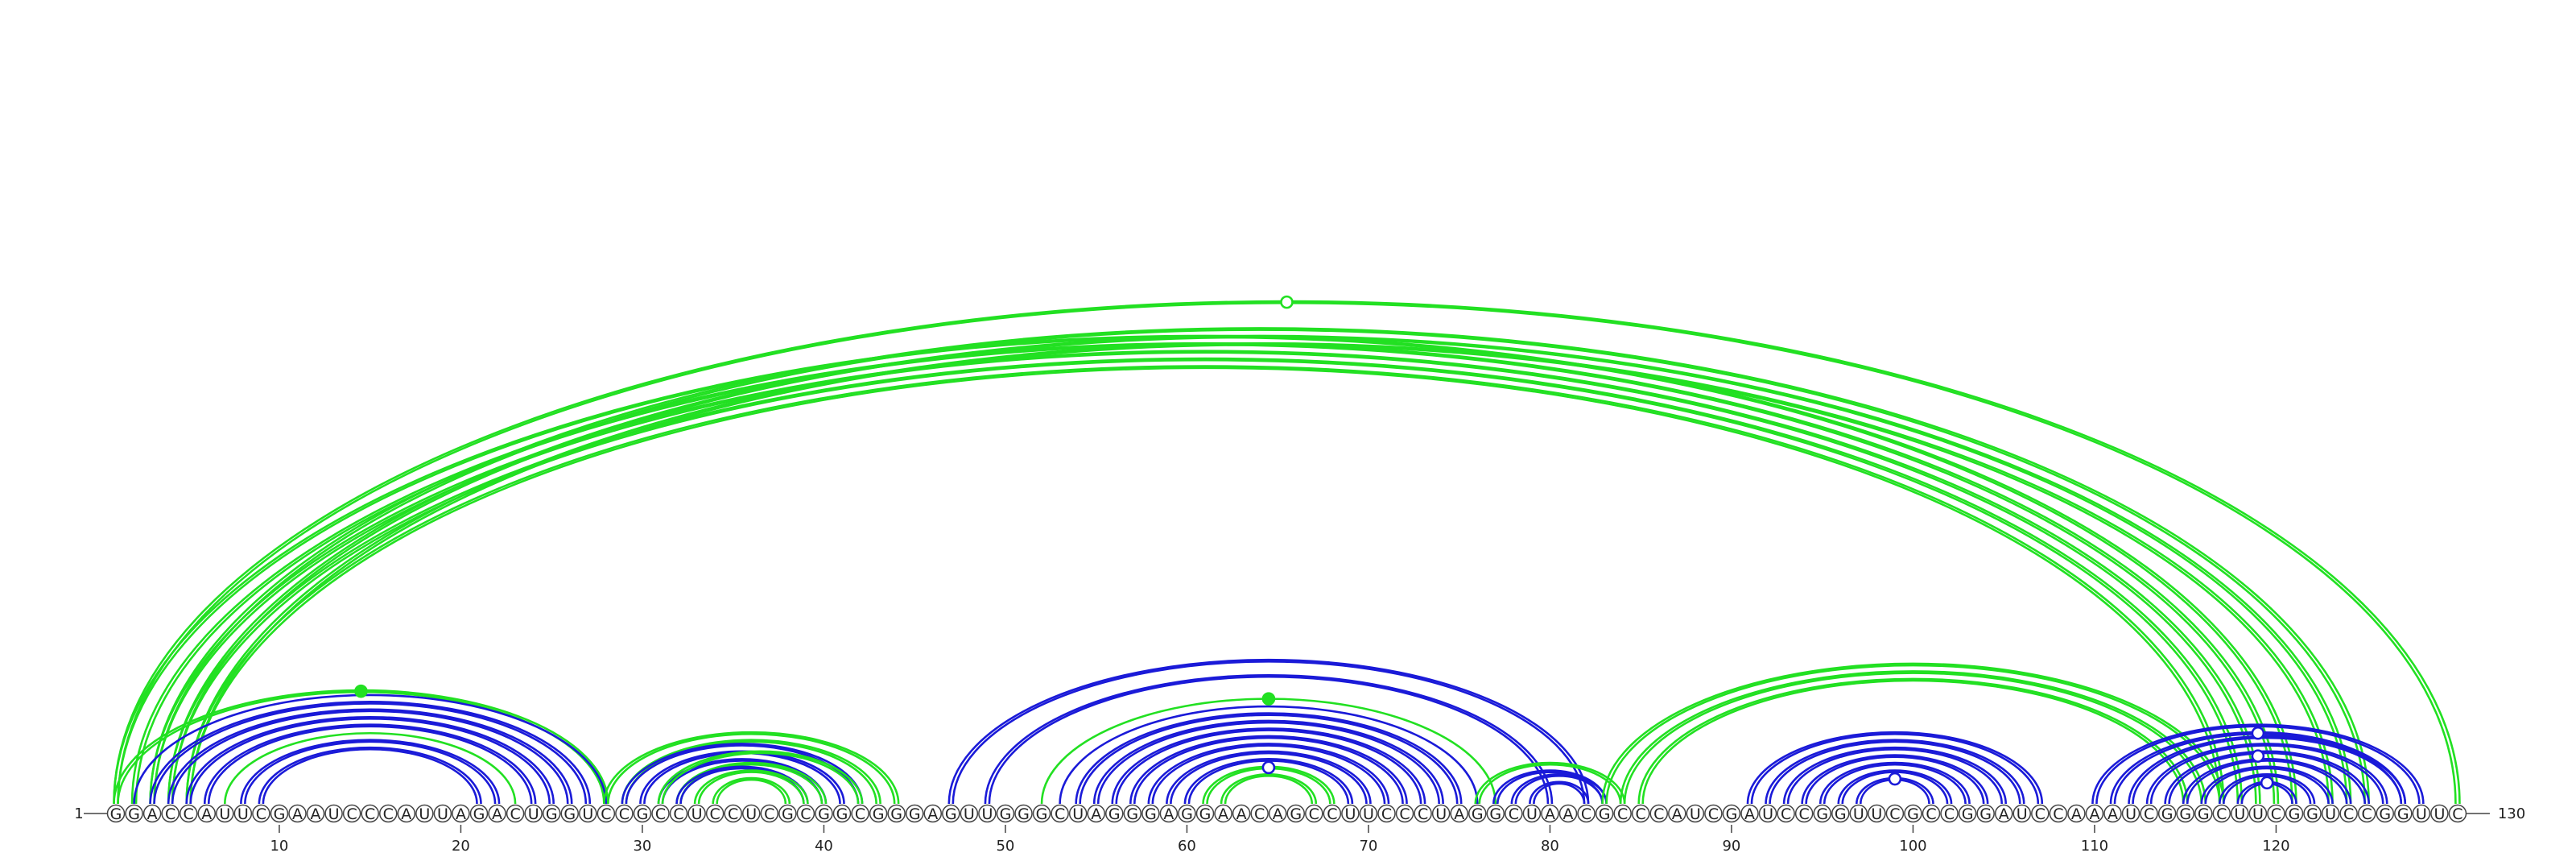 This screenshot has height=857, width=2576. What do you see at coordinates (1622, 814) in the screenshot?
I see `nucleotide-84: C` at bounding box center [1622, 814].